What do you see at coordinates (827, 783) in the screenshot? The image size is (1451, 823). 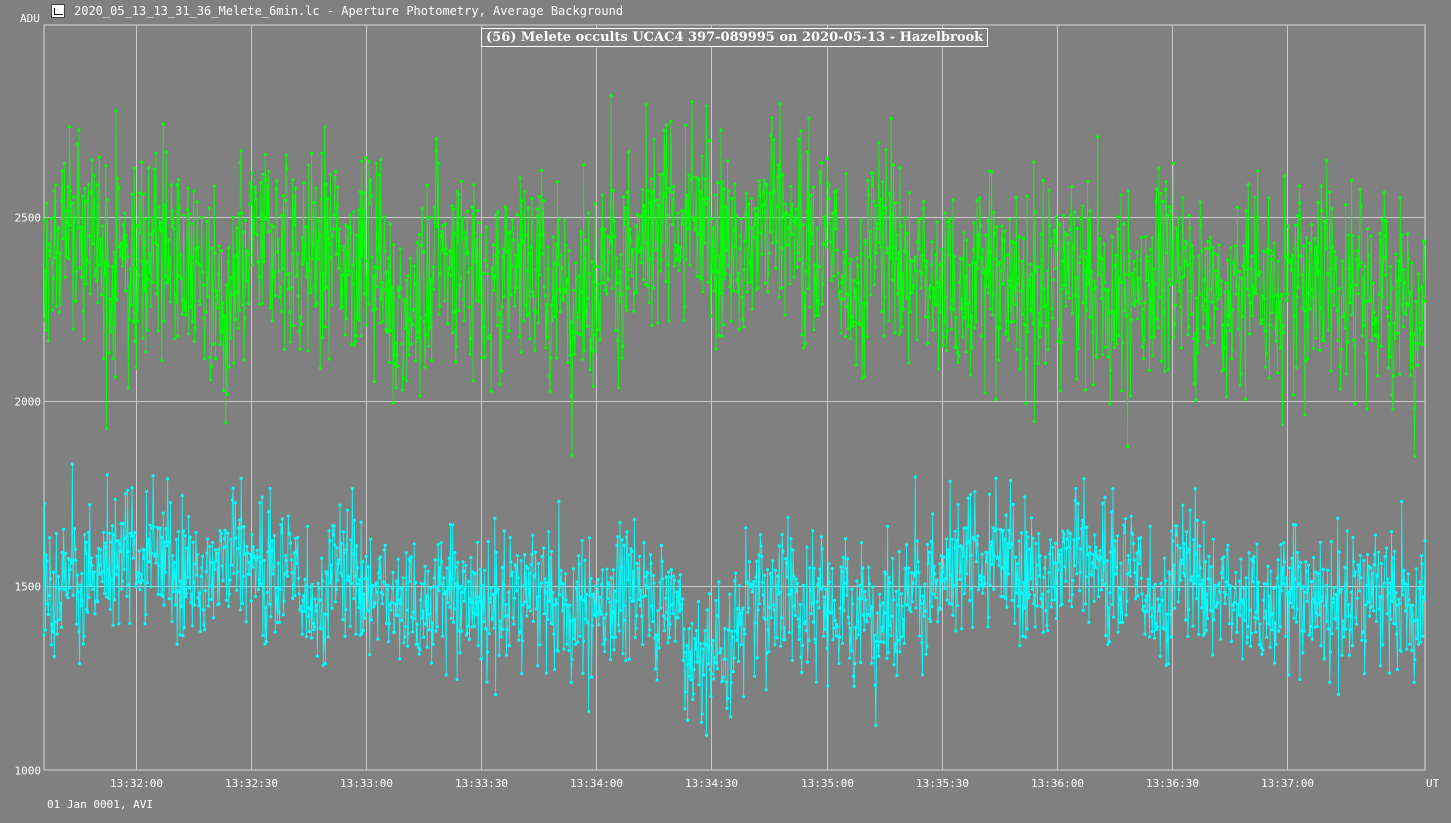 I see `x-tick-label: 13:35:00` at bounding box center [827, 783].